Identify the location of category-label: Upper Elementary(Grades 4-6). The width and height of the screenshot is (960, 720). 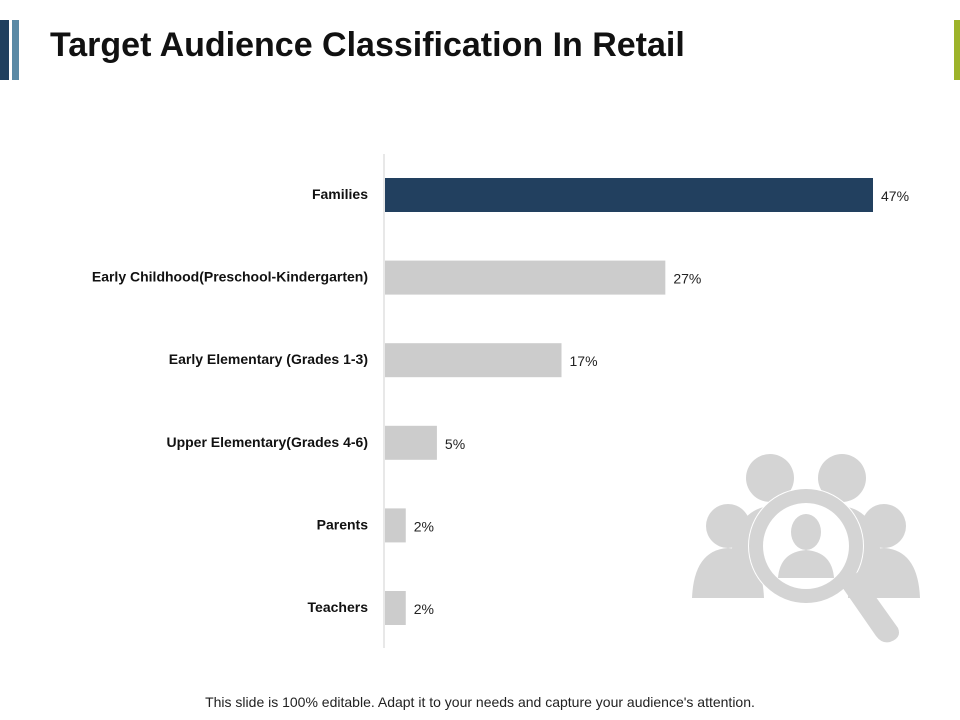
(267, 442).